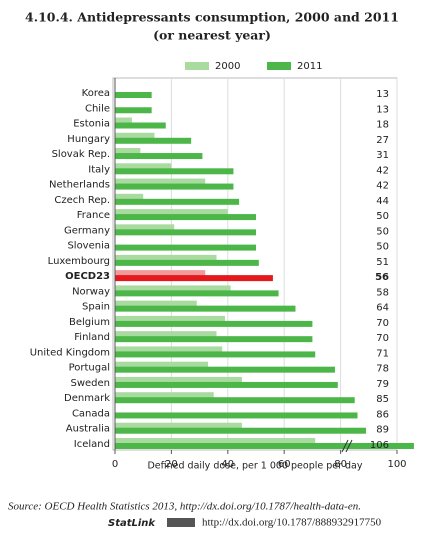 This screenshot has height=534, width=424. Describe the element at coordinates (89, 322) in the screenshot. I see `y-tick-label: Belgium` at that location.